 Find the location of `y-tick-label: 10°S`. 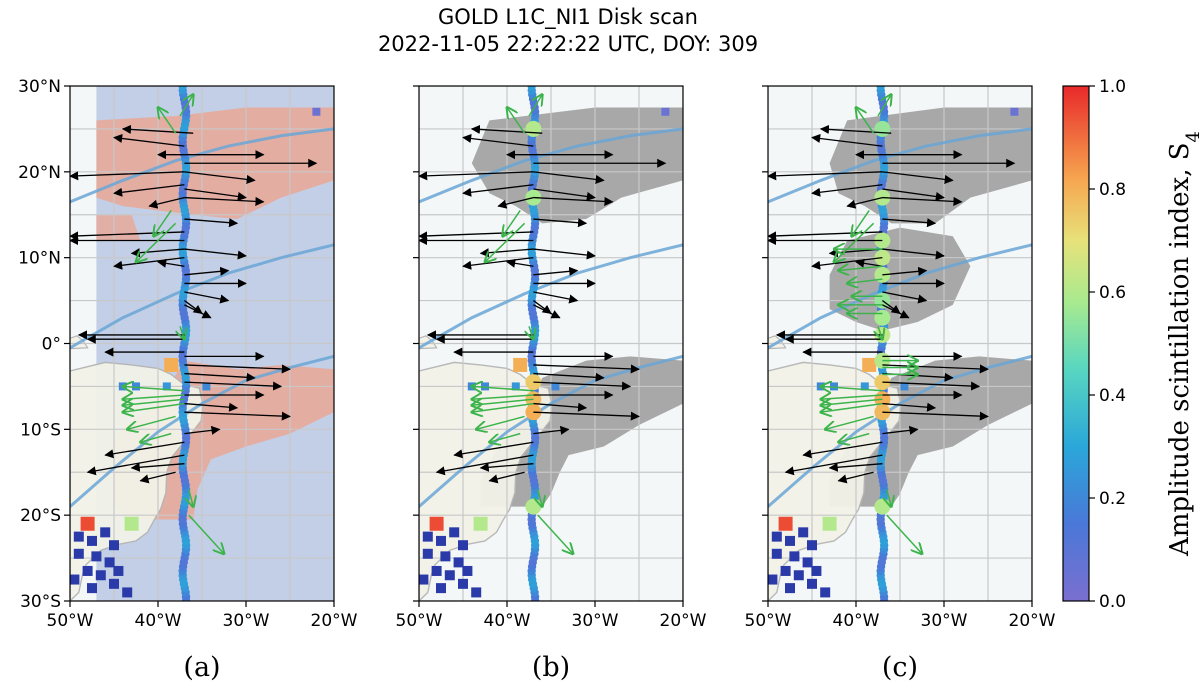

y-tick-label: 10°S is located at coordinates (40, 430).